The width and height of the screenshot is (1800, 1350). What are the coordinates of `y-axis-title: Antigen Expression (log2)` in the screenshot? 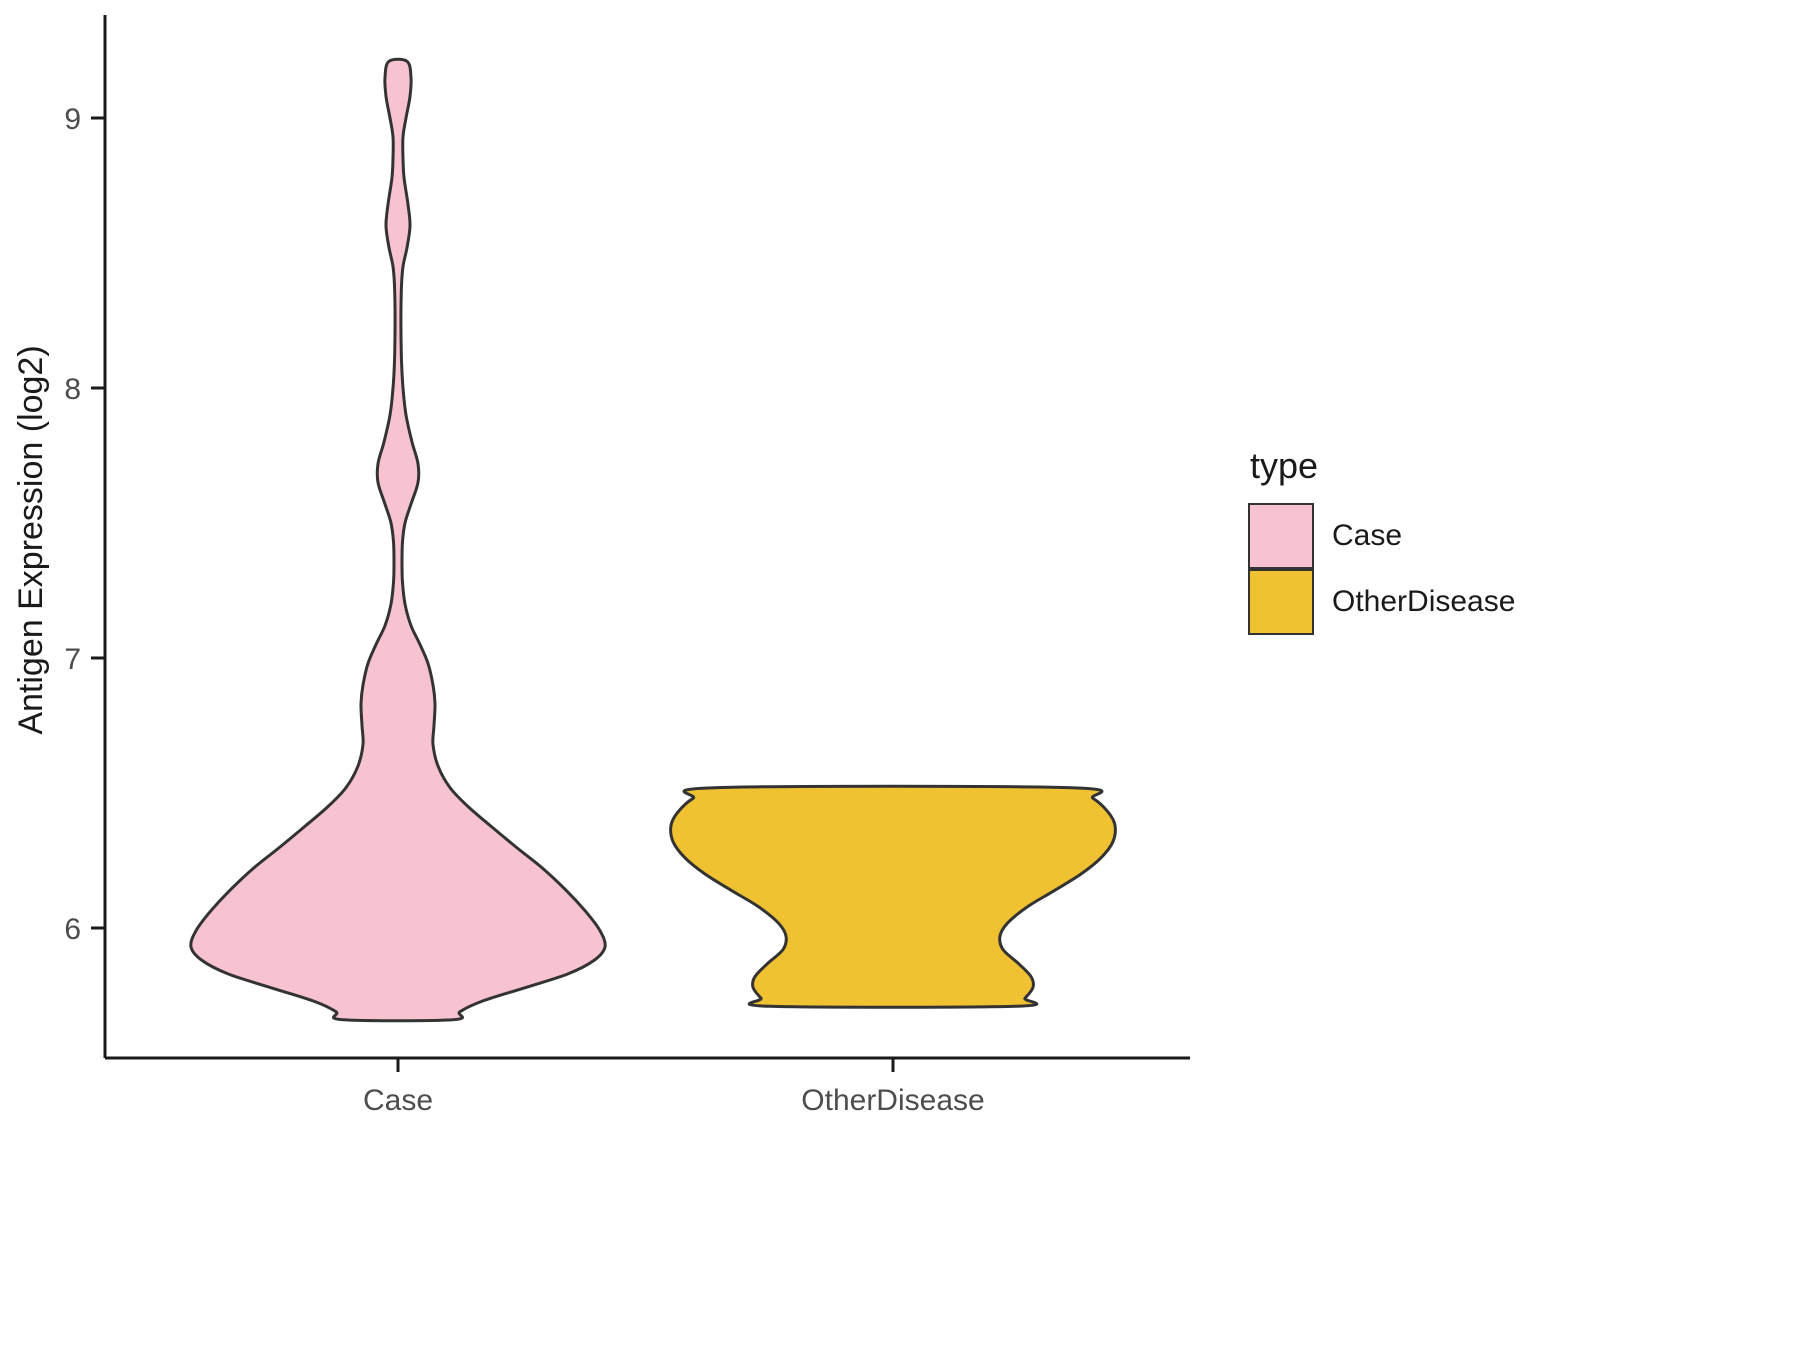 It's located at (31, 539).